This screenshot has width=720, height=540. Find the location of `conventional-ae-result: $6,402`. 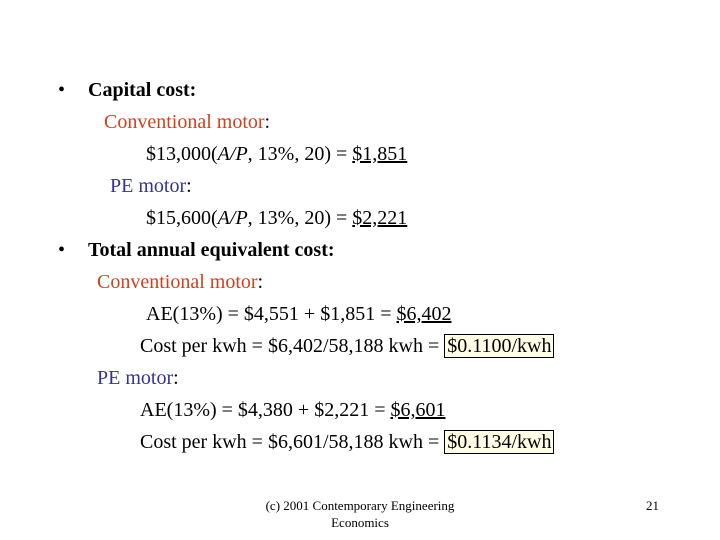

conventional-ae-result: $6,402 is located at coordinates (424, 314).